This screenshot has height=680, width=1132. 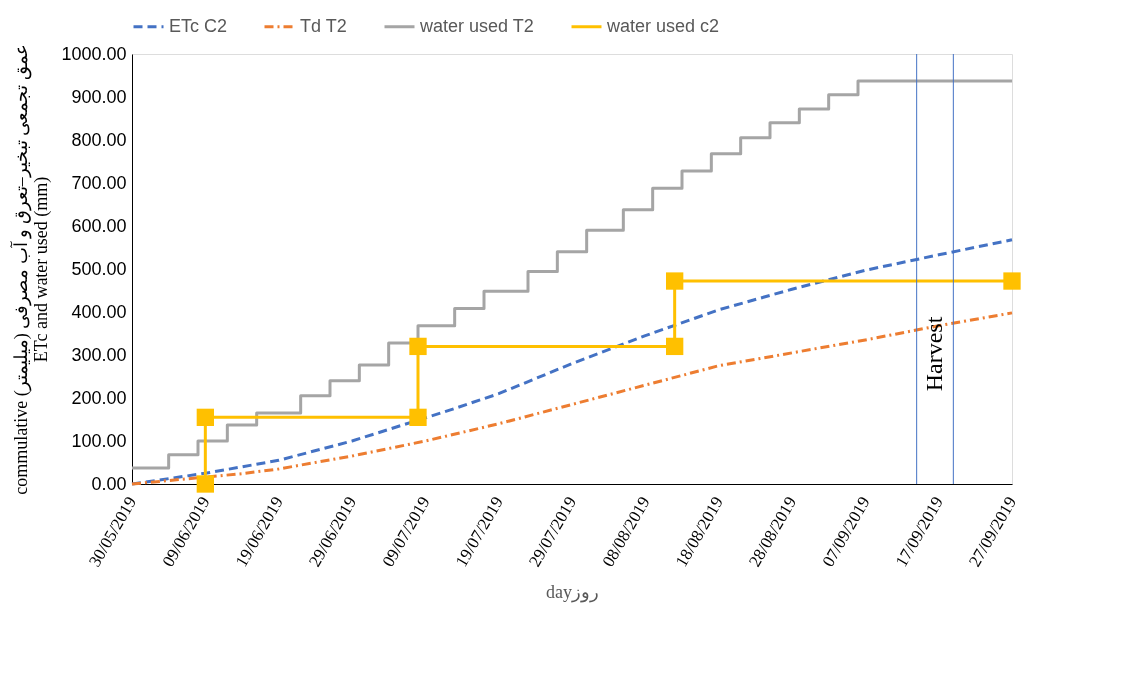 What do you see at coordinates (109, 483) in the screenshot?
I see `y-tick-label: 0.00` at bounding box center [109, 483].